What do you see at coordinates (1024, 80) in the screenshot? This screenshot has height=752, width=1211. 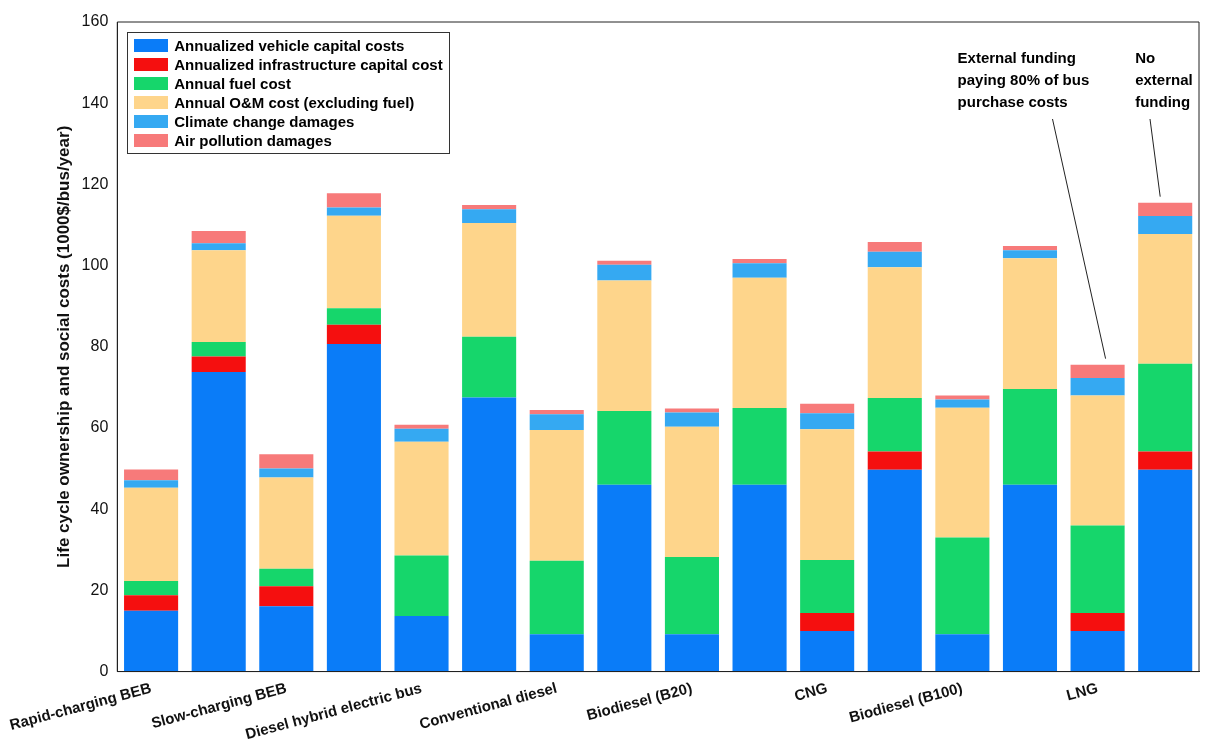 I see `annotation: External funding paying 80% of bus purchase costs` at bounding box center [1024, 80].